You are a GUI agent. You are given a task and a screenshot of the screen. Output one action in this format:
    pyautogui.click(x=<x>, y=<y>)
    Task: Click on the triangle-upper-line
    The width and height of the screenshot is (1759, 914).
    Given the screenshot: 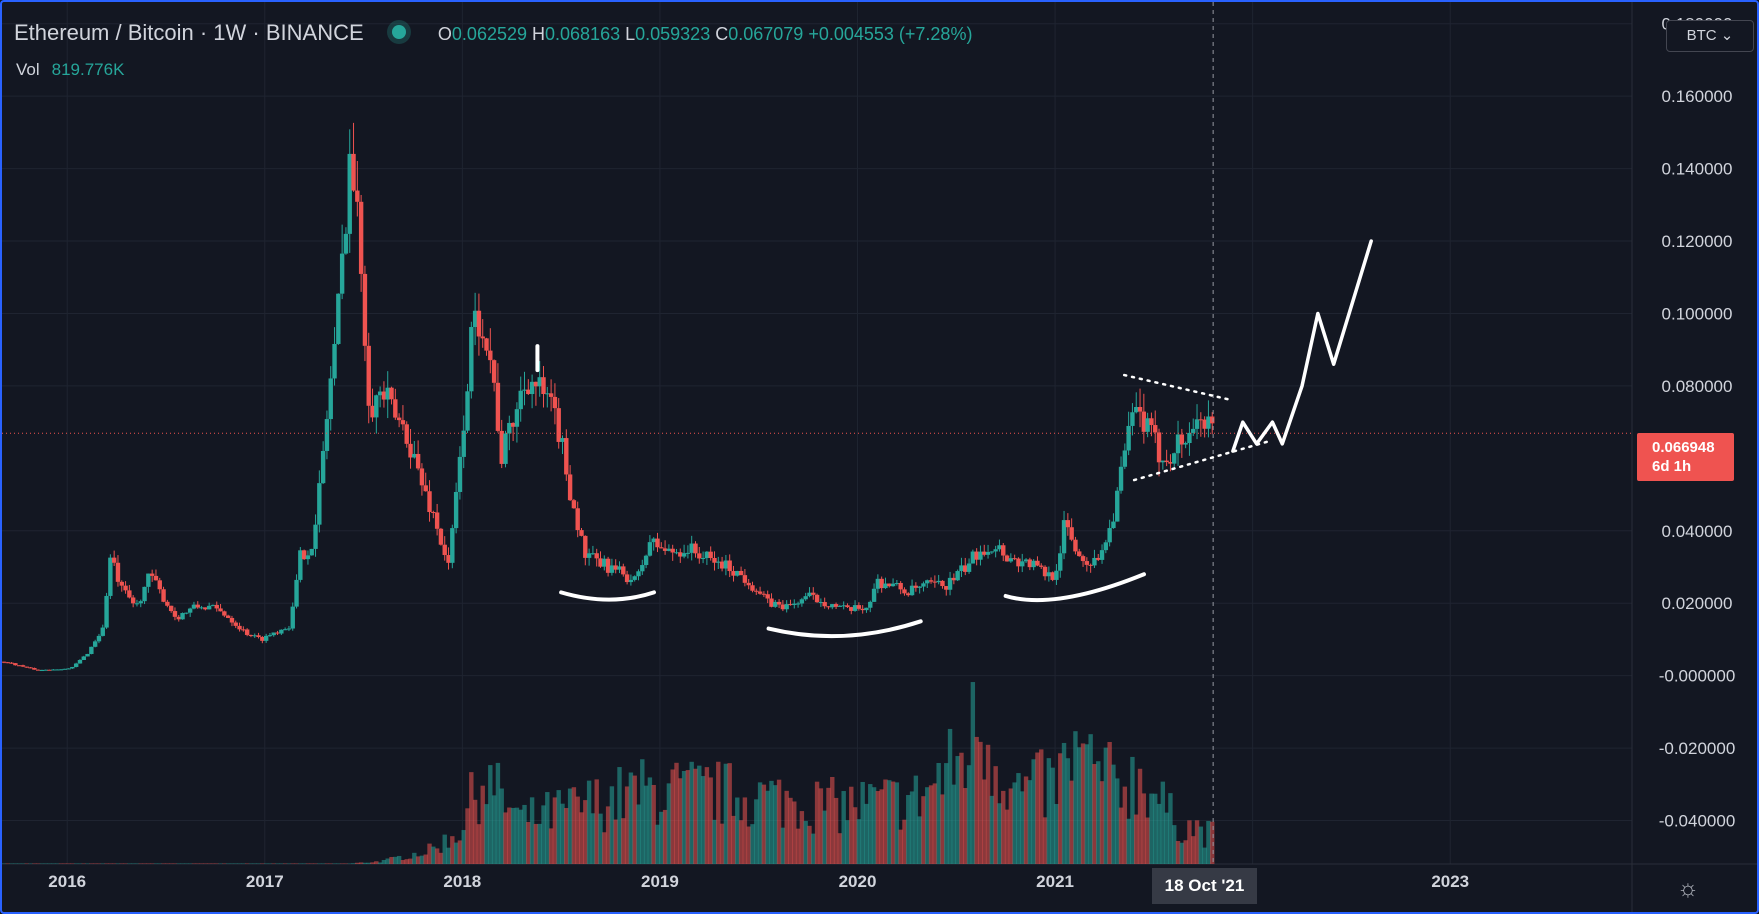 What is the action you would take?
    pyautogui.click(x=1178, y=387)
    